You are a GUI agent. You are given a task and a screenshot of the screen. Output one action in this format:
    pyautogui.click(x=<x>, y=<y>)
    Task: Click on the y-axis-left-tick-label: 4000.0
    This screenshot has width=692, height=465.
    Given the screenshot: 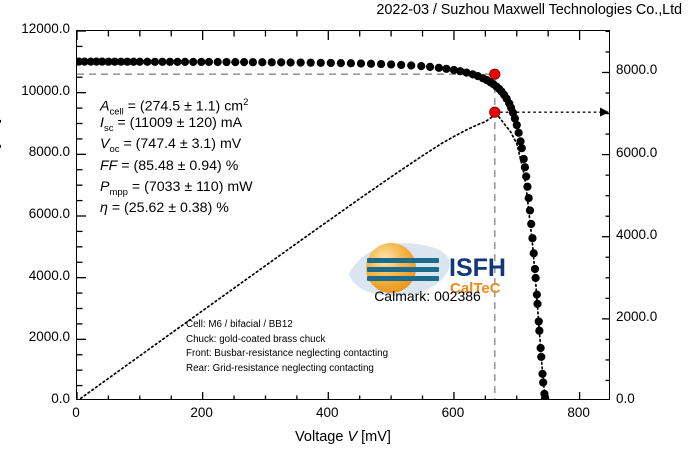 What is the action you would take?
    pyautogui.click(x=49, y=275)
    